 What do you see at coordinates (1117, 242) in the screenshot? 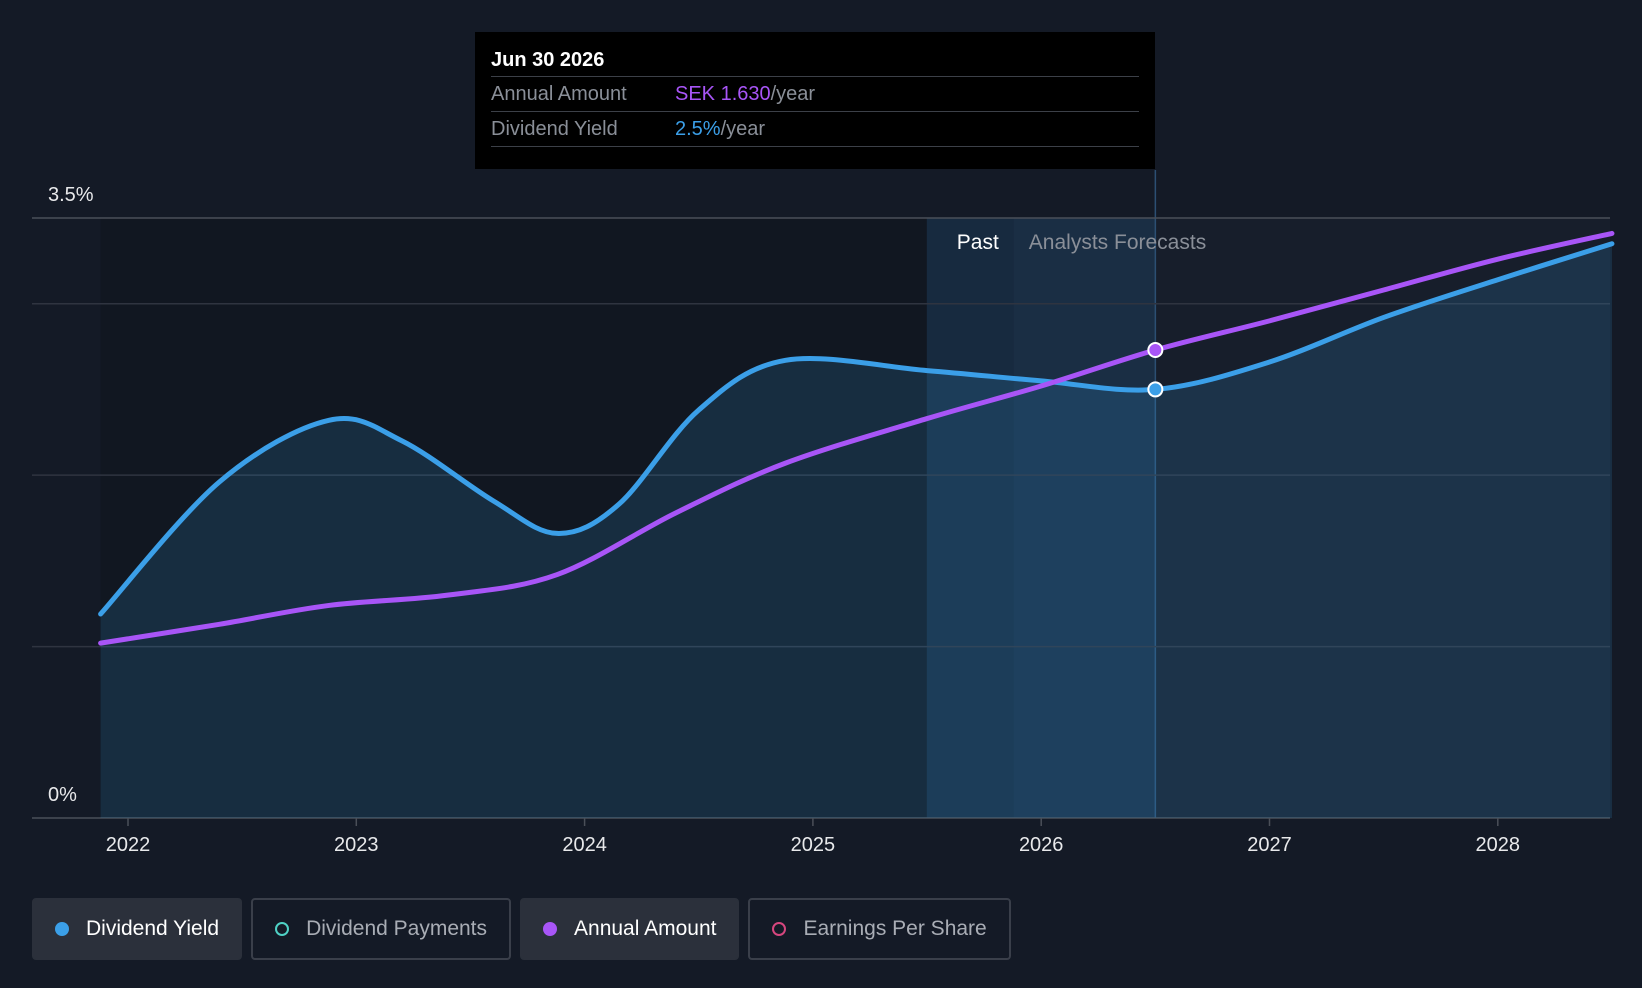
I see `forecast-label: Analysts Forecasts` at bounding box center [1117, 242].